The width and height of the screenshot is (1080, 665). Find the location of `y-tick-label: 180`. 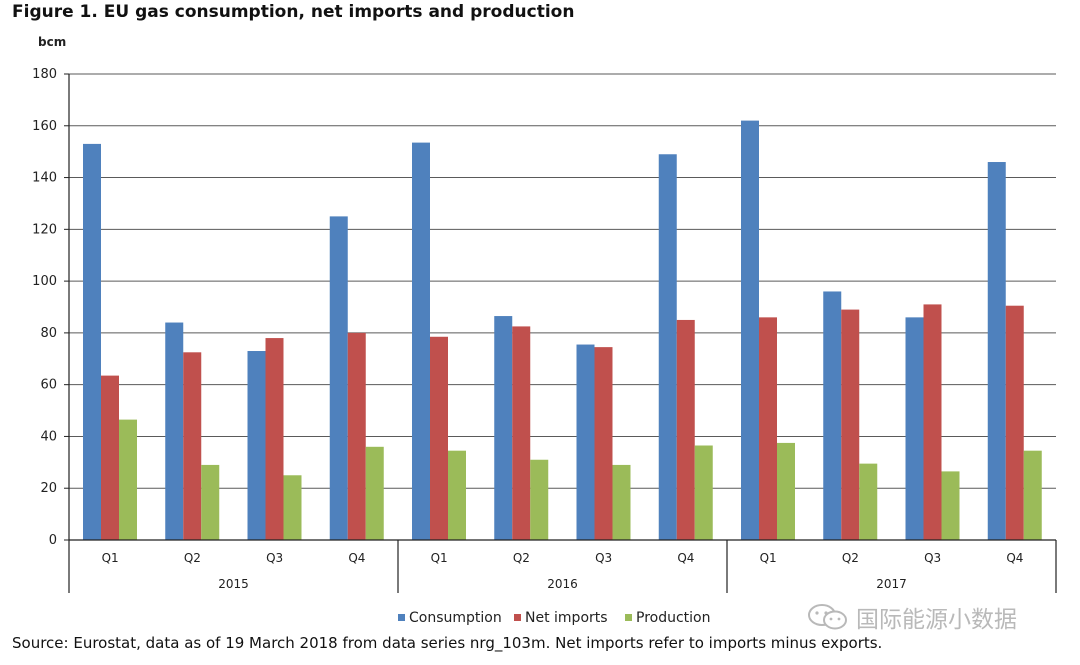

y-tick-label: 180 is located at coordinates (44, 74).